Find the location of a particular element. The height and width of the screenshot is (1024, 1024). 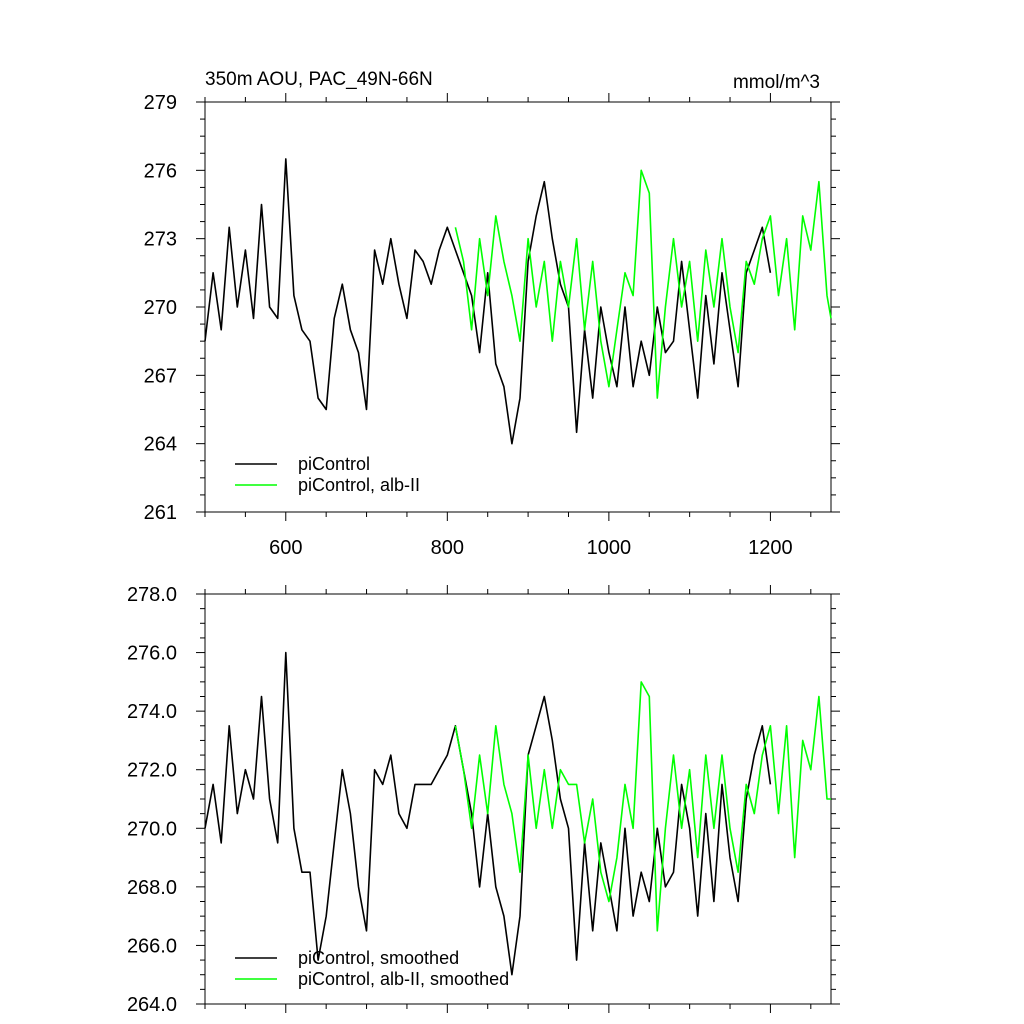

y-tick-label: 267 is located at coordinates (160, 376).